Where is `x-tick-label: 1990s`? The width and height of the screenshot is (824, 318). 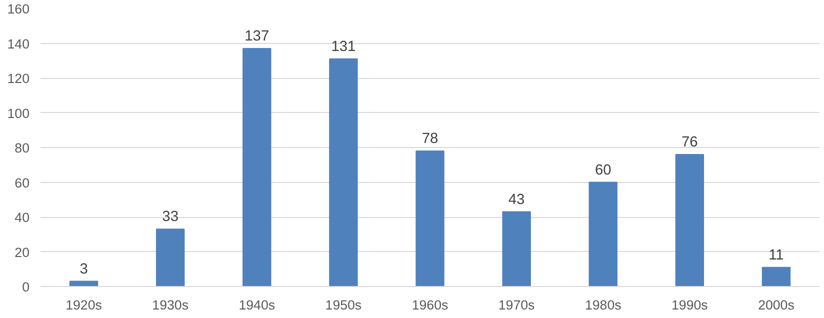 x-tick-label: 1990s is located at coordinates (690, 305).